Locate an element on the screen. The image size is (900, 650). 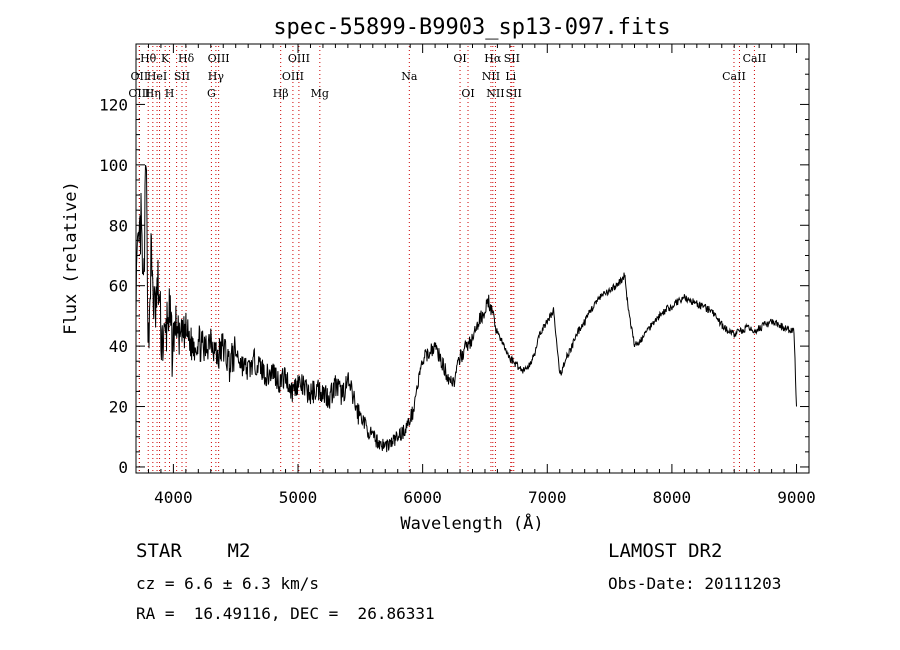
x-tick-label: 5000 is located at coordinates (298, 497).